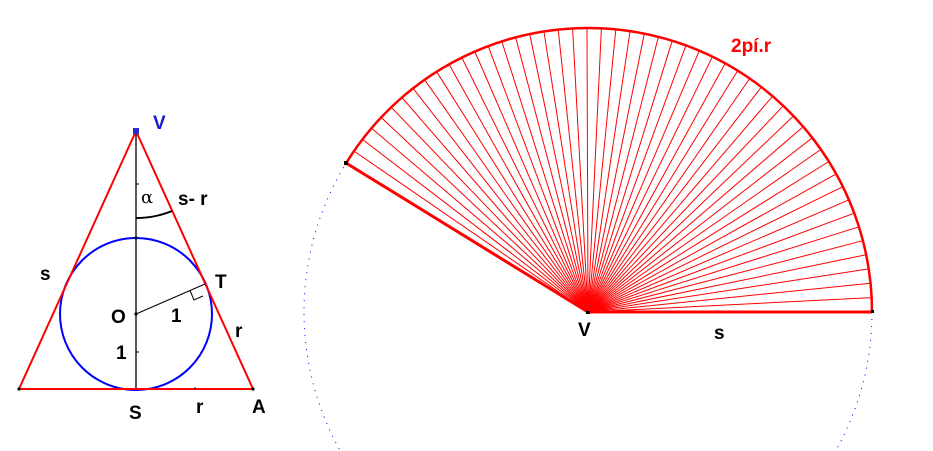 This screenshot has width=933, height=451. What do you see at coordinates (253, 389) in the screenshot?
I see `point-A` at bounding box center [253, 389].